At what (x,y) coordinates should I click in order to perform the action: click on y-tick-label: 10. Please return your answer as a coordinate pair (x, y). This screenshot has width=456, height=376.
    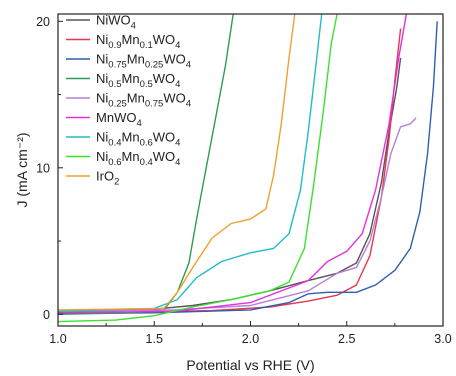
    Looking at the image, I should click on (43, 168).